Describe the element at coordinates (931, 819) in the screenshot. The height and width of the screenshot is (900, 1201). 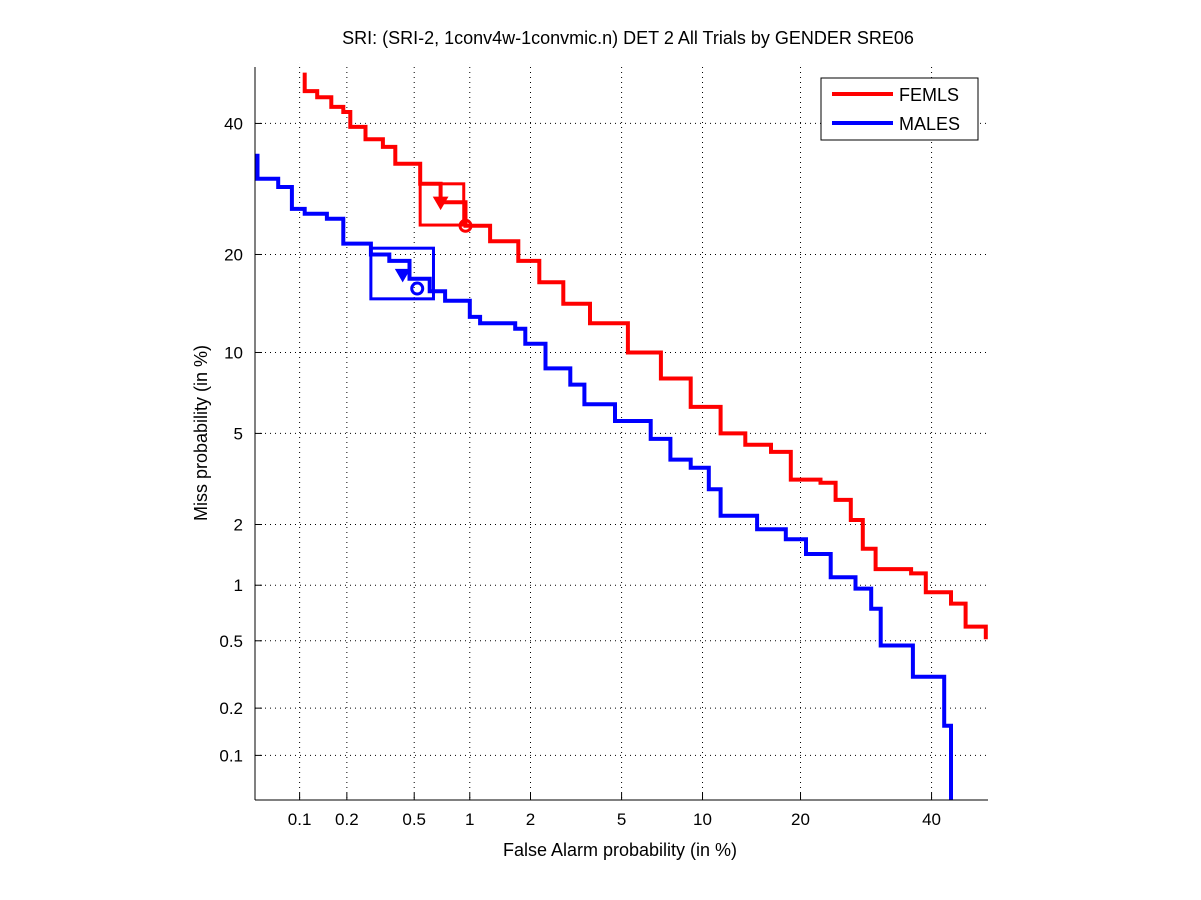
I see `x-tick-label: 40` at that location.